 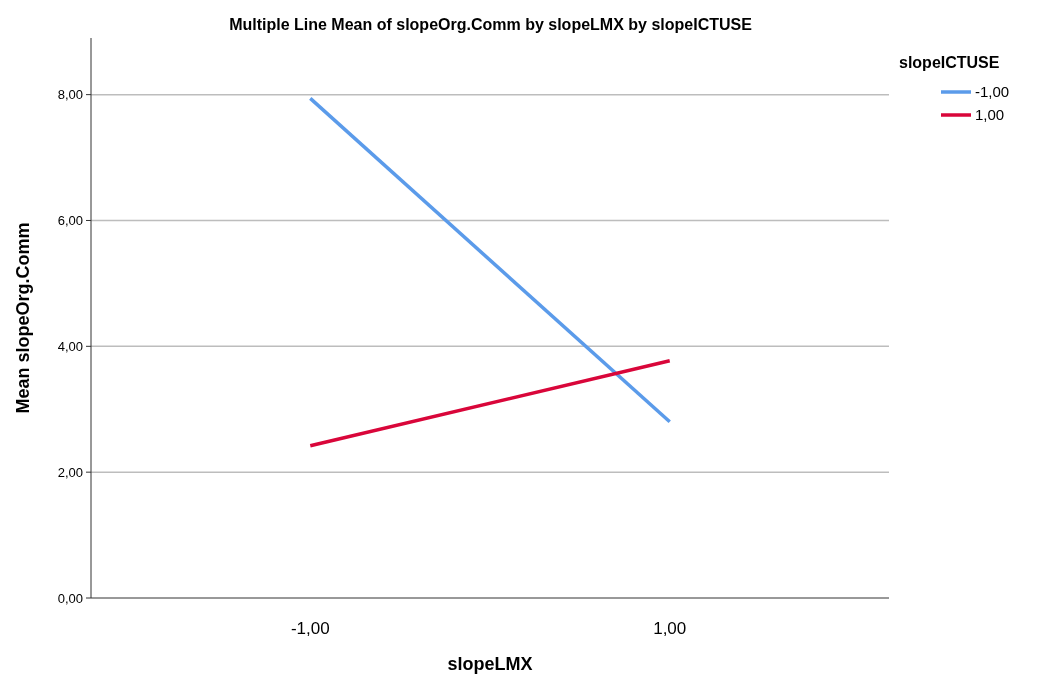 I want to click on y-tick-label: 0,00, so click(x=70, y=598).